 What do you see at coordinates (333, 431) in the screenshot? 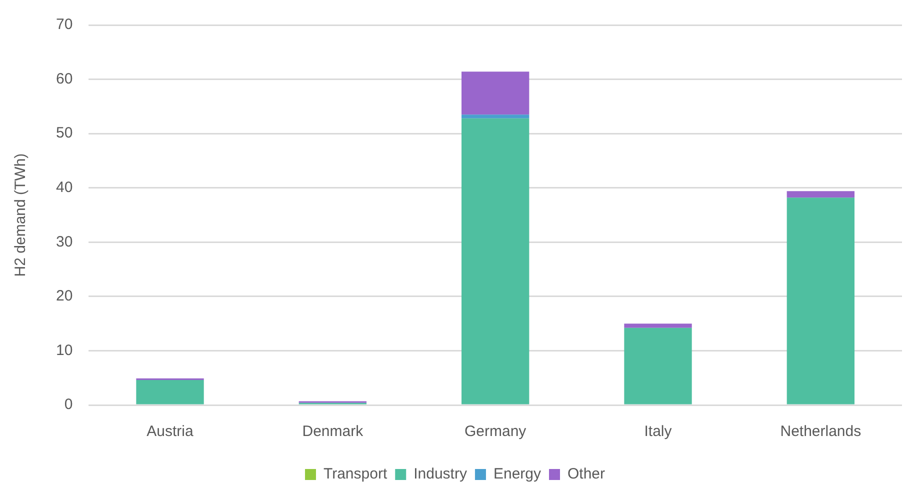
I see `x-tick-label: Denmark` at bounding box center [333, 431].